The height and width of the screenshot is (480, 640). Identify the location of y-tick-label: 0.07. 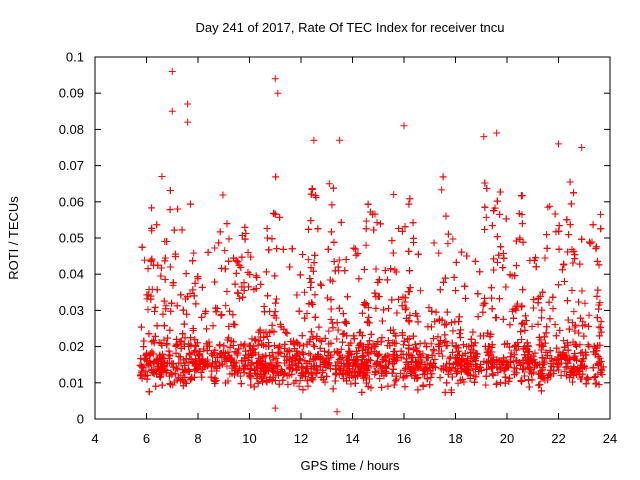
(71, 165).